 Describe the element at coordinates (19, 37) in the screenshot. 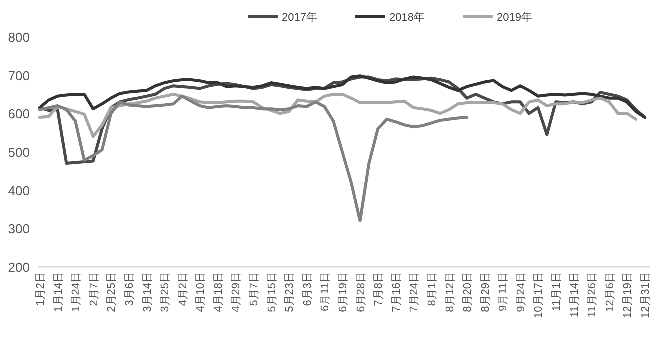

I see `y-tick-label: 800` at that location.